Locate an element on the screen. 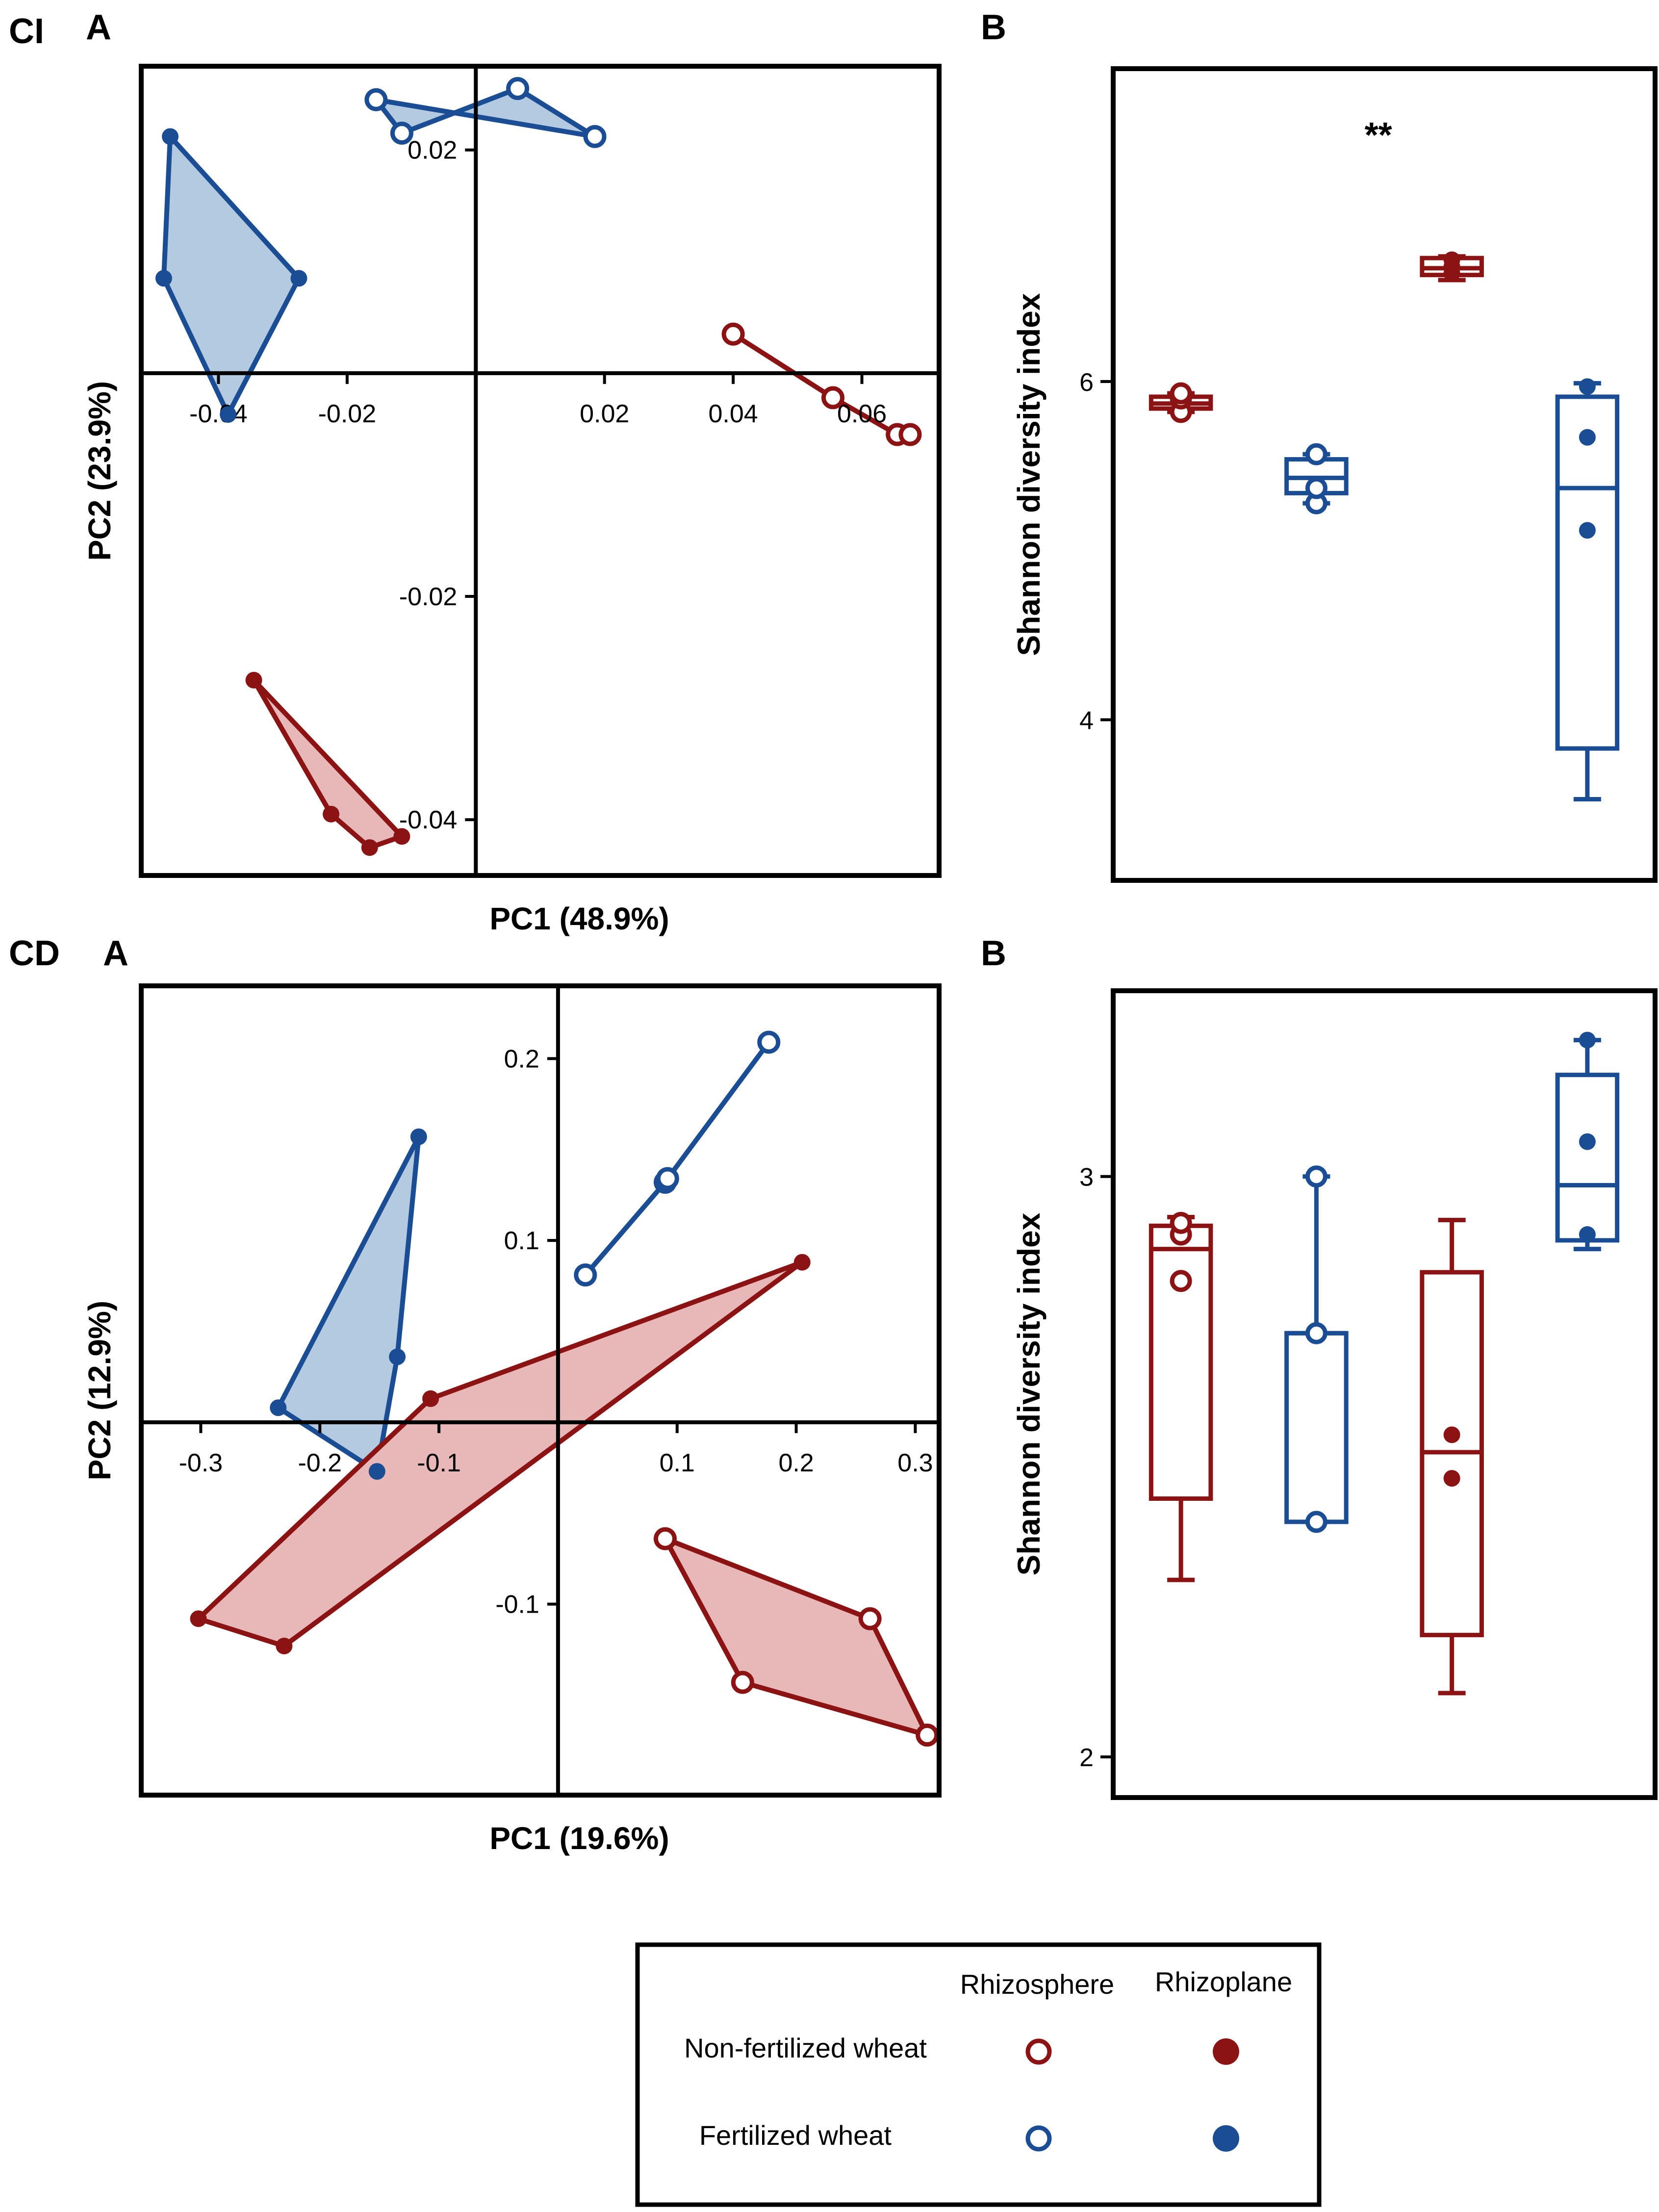 The image size is (1659, 2212). x-tick-label: -0.3 is located at coordinates (201, 1463).